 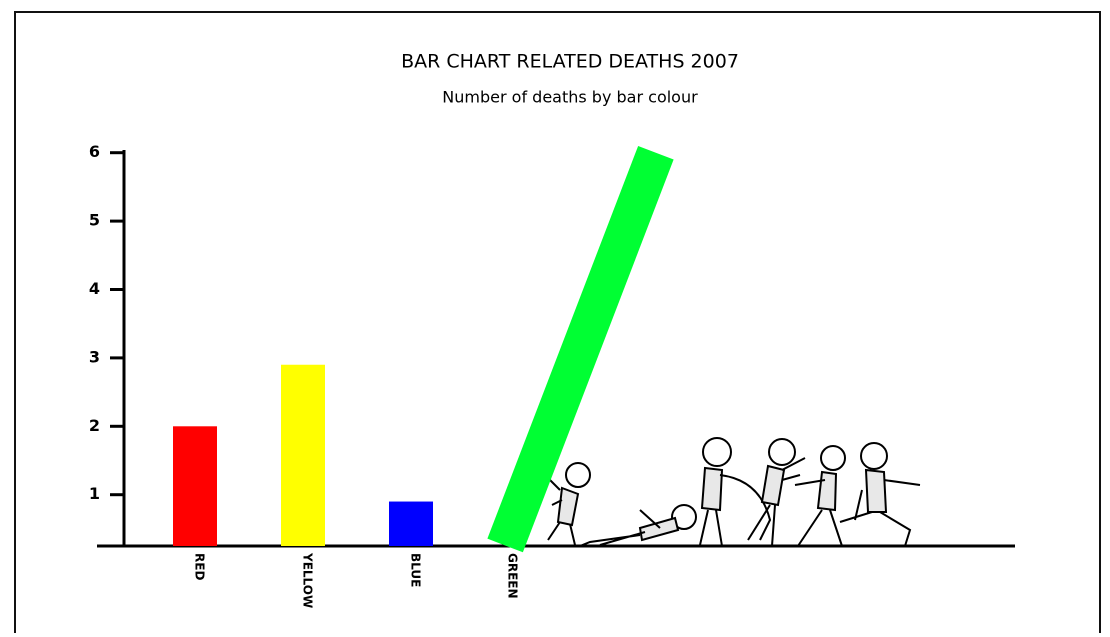 What do you see at coordinates (94, 493) in the screenshot?
I see `y-tick-label: 1` at bounding box center [94, 493].